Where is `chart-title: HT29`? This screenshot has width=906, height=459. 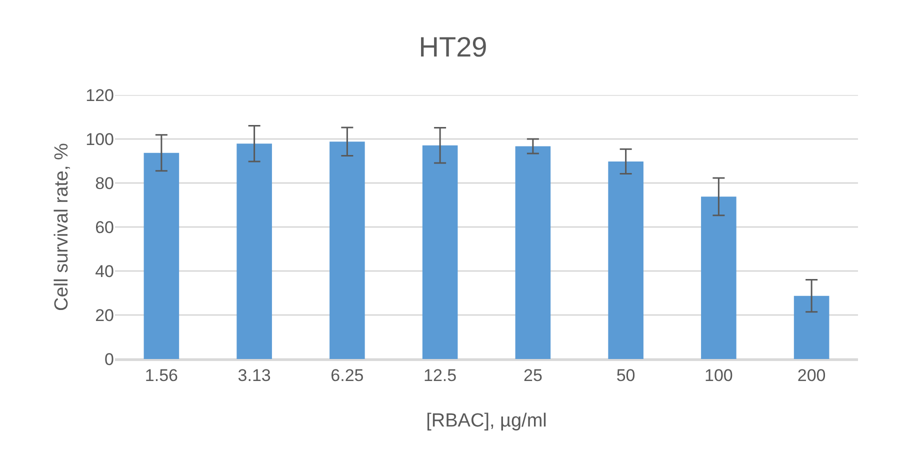 chart-title: HT29 is located at coordinates (453, 46).